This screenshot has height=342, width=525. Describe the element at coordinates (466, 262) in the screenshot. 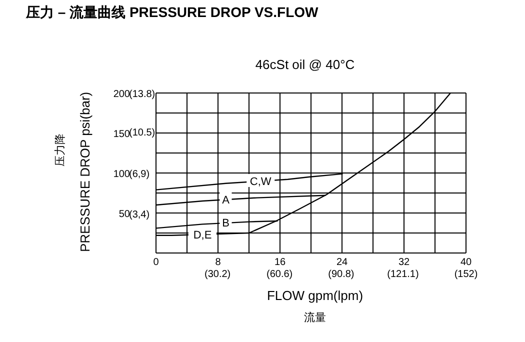

I see `x-tick-label: 40` at that location.